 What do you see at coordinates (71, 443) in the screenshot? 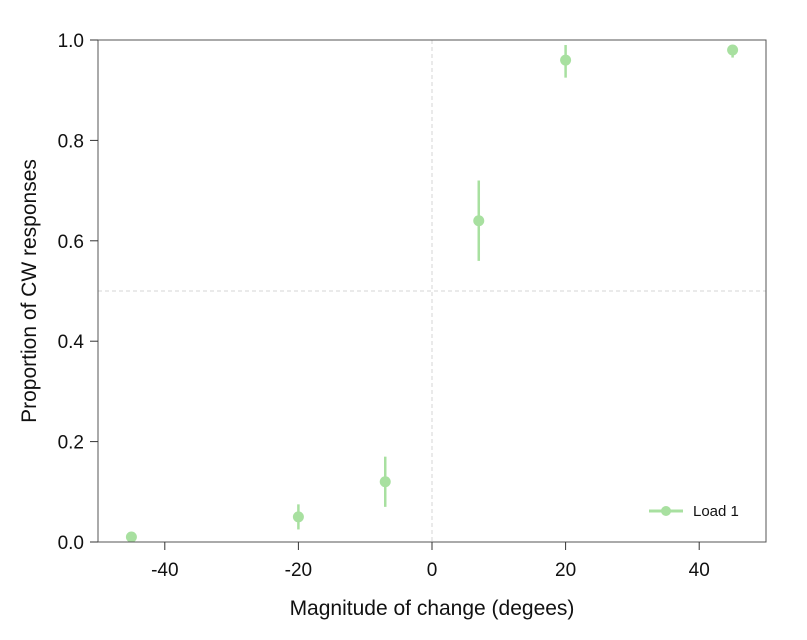
I see `y-tick-label: 0.2` at bounding box center [71, 443].